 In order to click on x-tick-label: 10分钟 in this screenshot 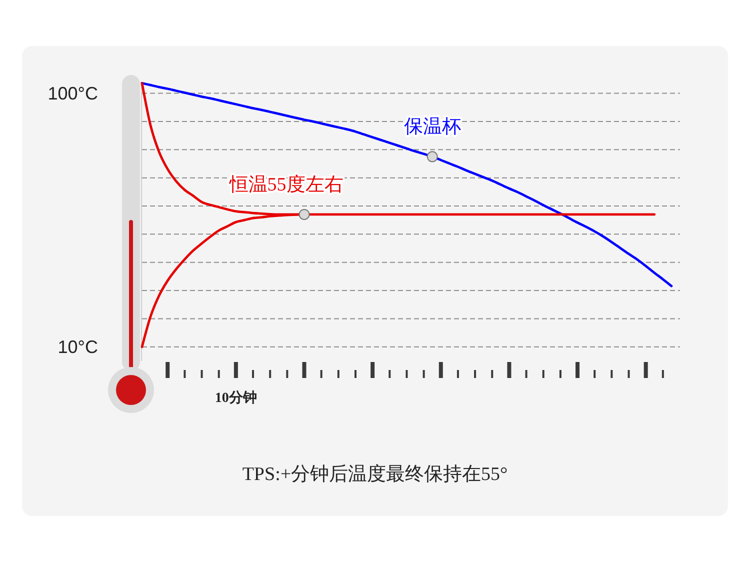, I will do `click(235, 398)`.